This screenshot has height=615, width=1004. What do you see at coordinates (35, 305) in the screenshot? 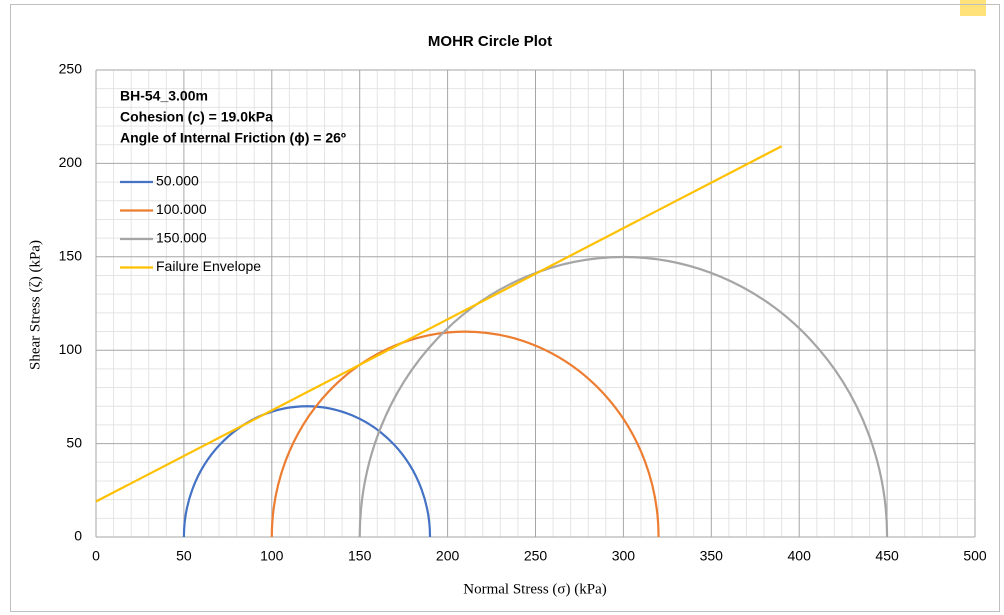
I see `y-axis-label: Shear Stress (ζ) (kPa)` at bounding box center [35, 305].